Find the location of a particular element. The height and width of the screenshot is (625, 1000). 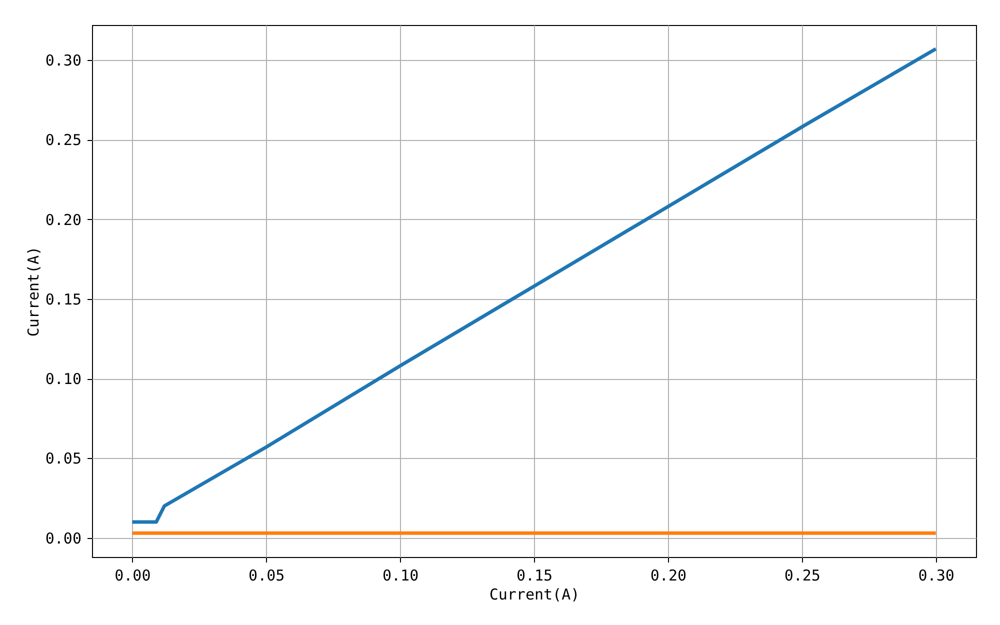

x-tick-label: 0.15 is located at coordinates (534, 575).